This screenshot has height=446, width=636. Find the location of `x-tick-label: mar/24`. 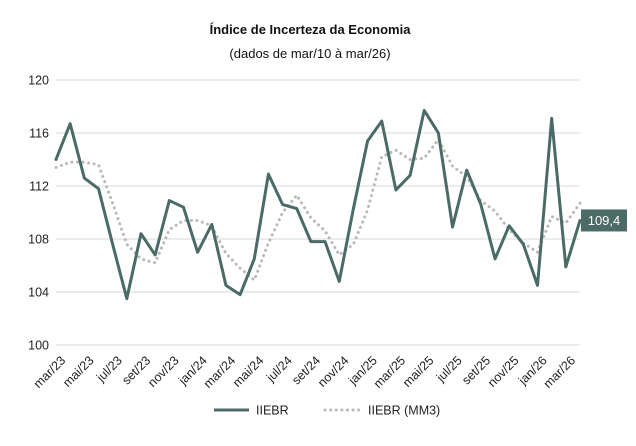

x-tick-label: mar/24 is located at coordinates (219, 371).